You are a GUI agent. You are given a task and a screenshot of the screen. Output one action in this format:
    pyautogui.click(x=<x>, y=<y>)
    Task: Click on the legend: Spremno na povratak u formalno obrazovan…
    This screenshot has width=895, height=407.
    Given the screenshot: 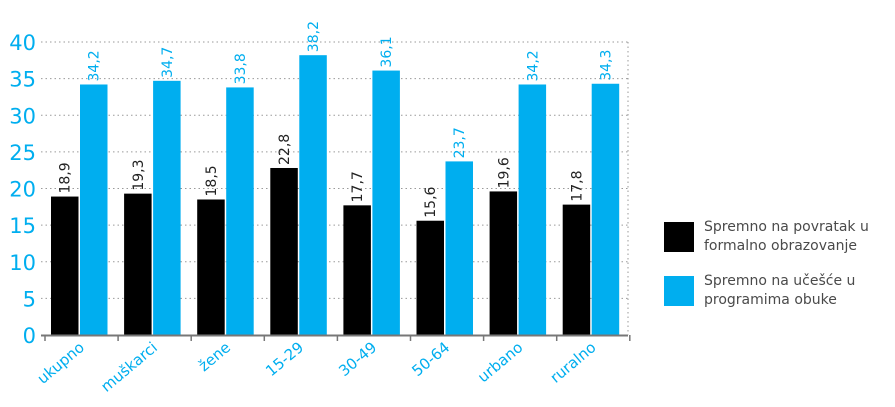 What is the action you would take?
    pyautogui.click(x=779, y=272)
    